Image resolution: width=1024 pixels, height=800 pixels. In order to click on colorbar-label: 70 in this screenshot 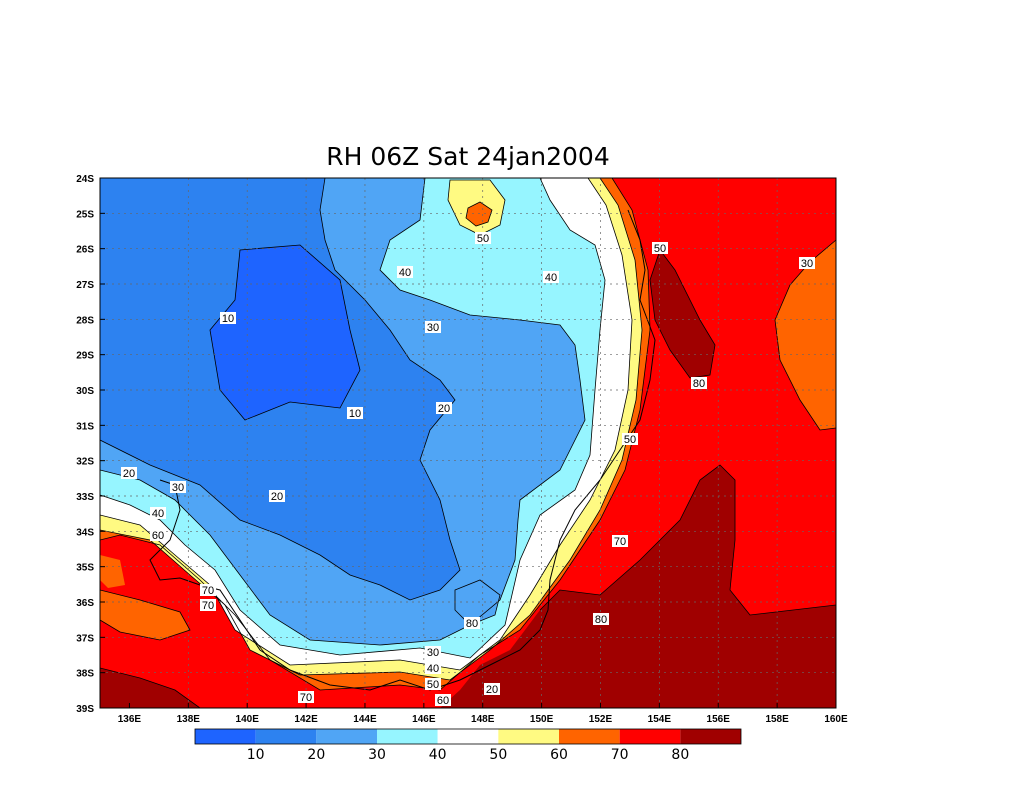, I will do `click(620, 755)`.